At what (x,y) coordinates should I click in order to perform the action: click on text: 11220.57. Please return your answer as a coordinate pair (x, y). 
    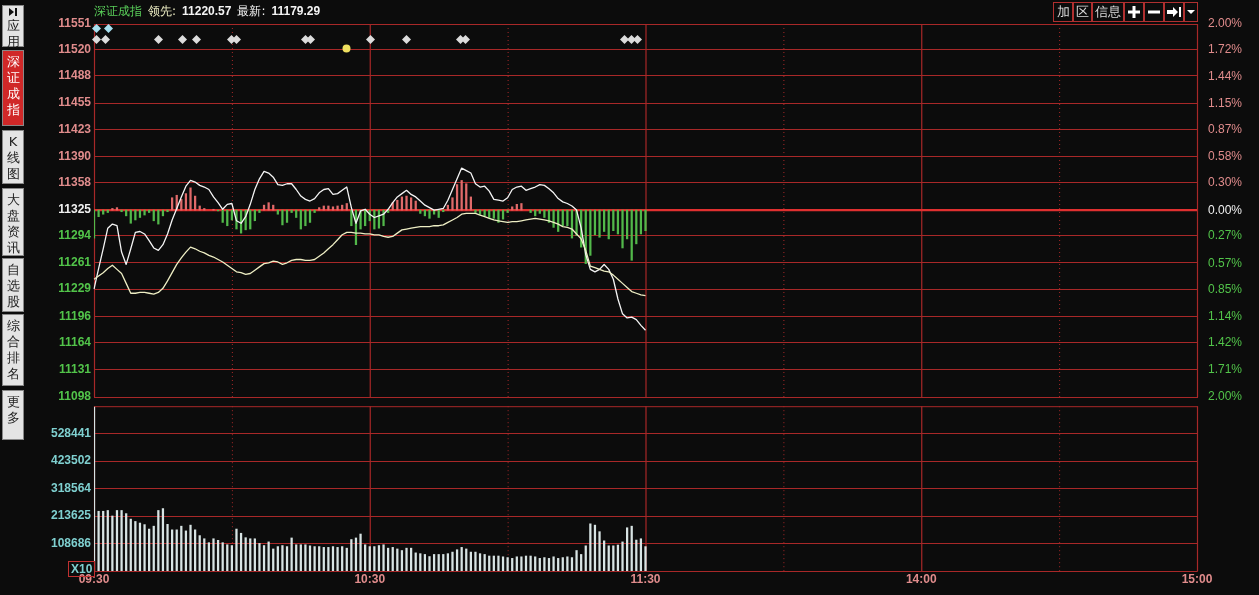
    Looking at the image, I should click on (207, 11).